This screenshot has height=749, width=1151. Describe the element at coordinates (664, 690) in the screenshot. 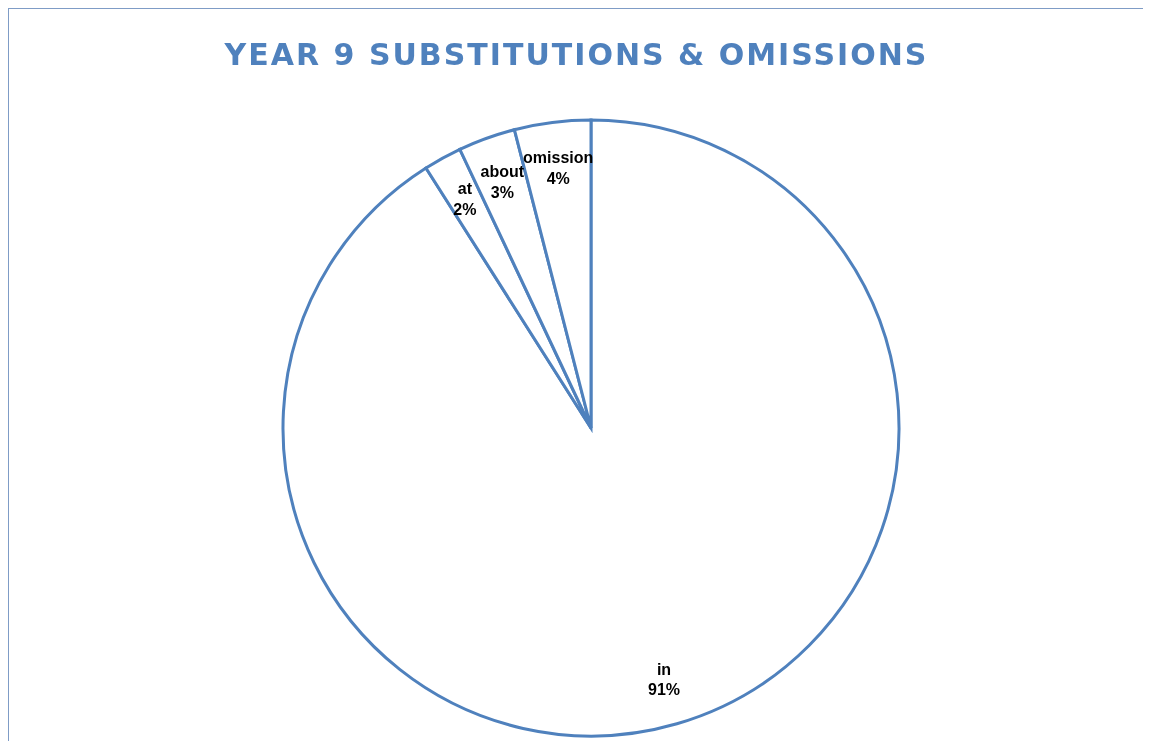

I see `data-label: 91%` at that location.